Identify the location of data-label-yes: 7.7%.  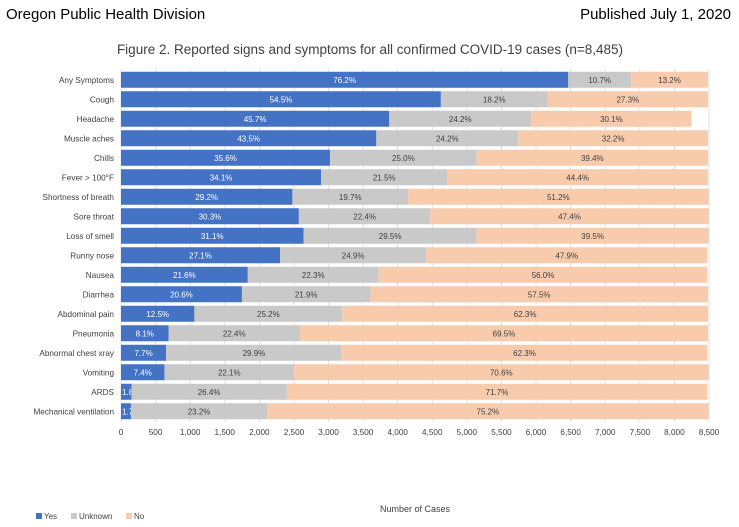
(143, 353).